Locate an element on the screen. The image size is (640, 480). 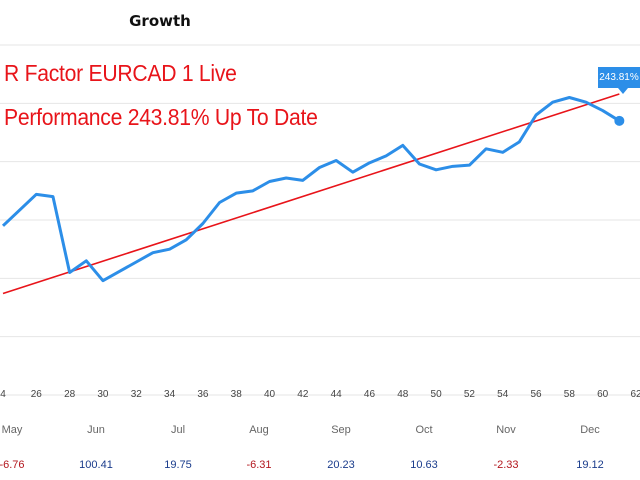
month-label: Dec is located at coordinates (590, 430).